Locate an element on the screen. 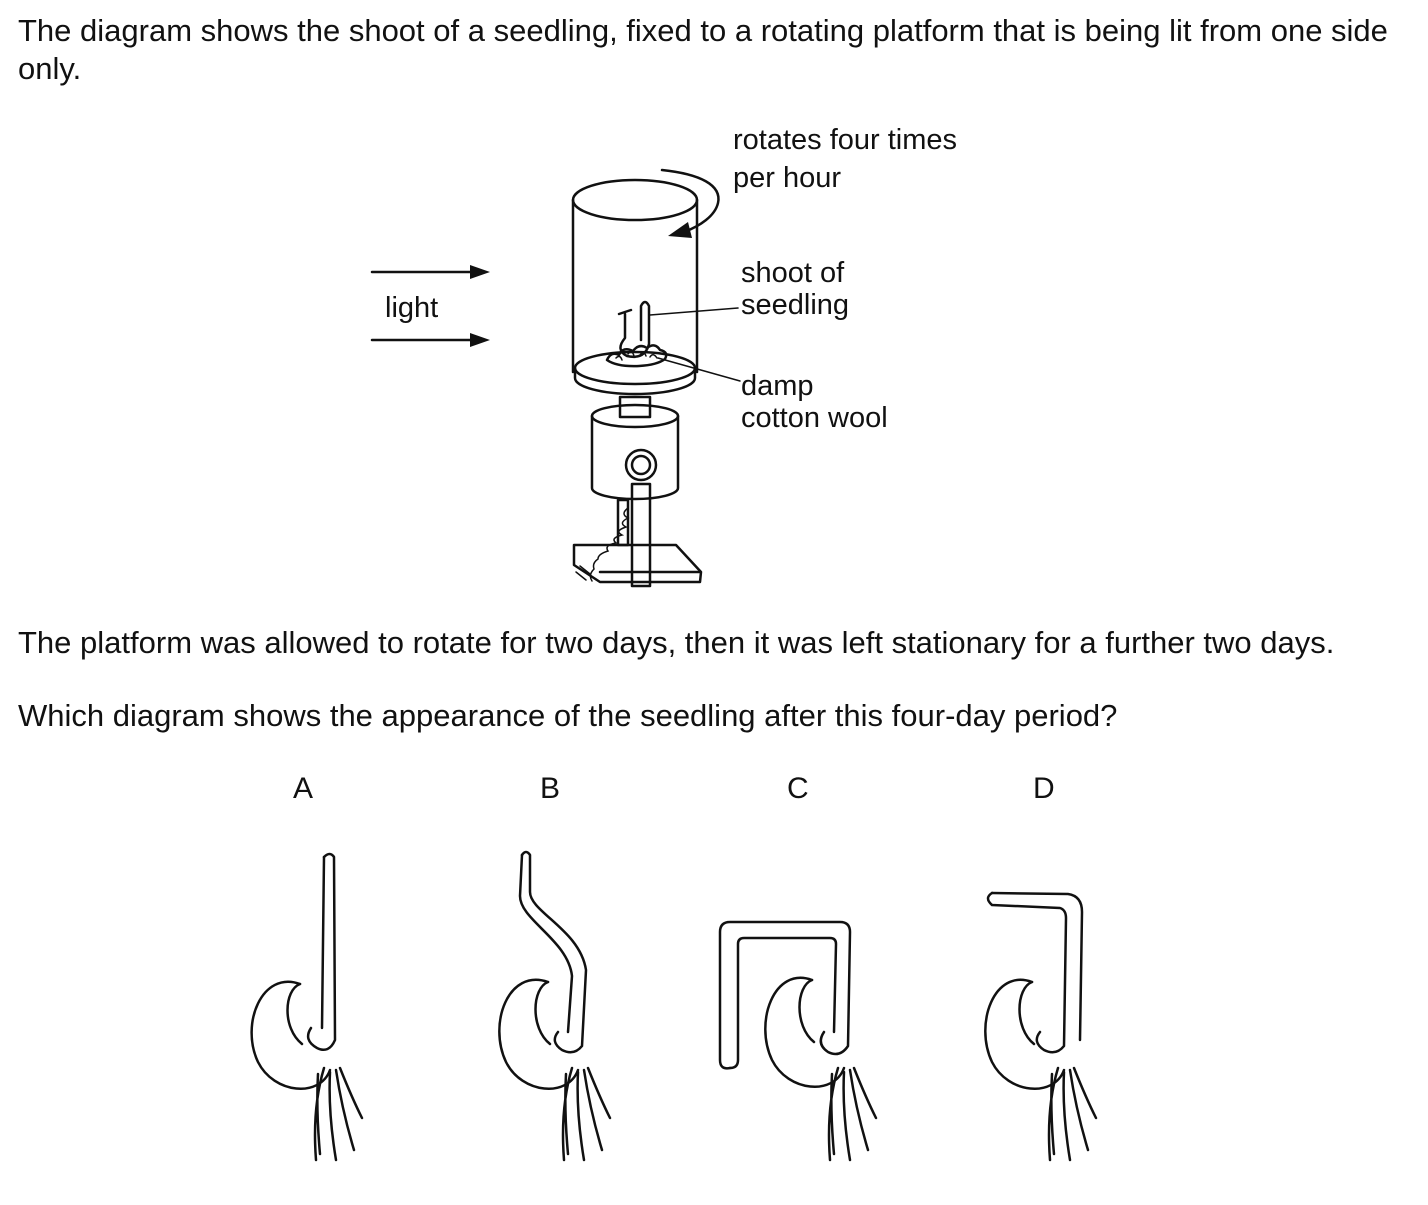 The width and height of the screenshot is (1428, 1205). wool-label-line2: cotton wool is located at coordinates (814, 418).